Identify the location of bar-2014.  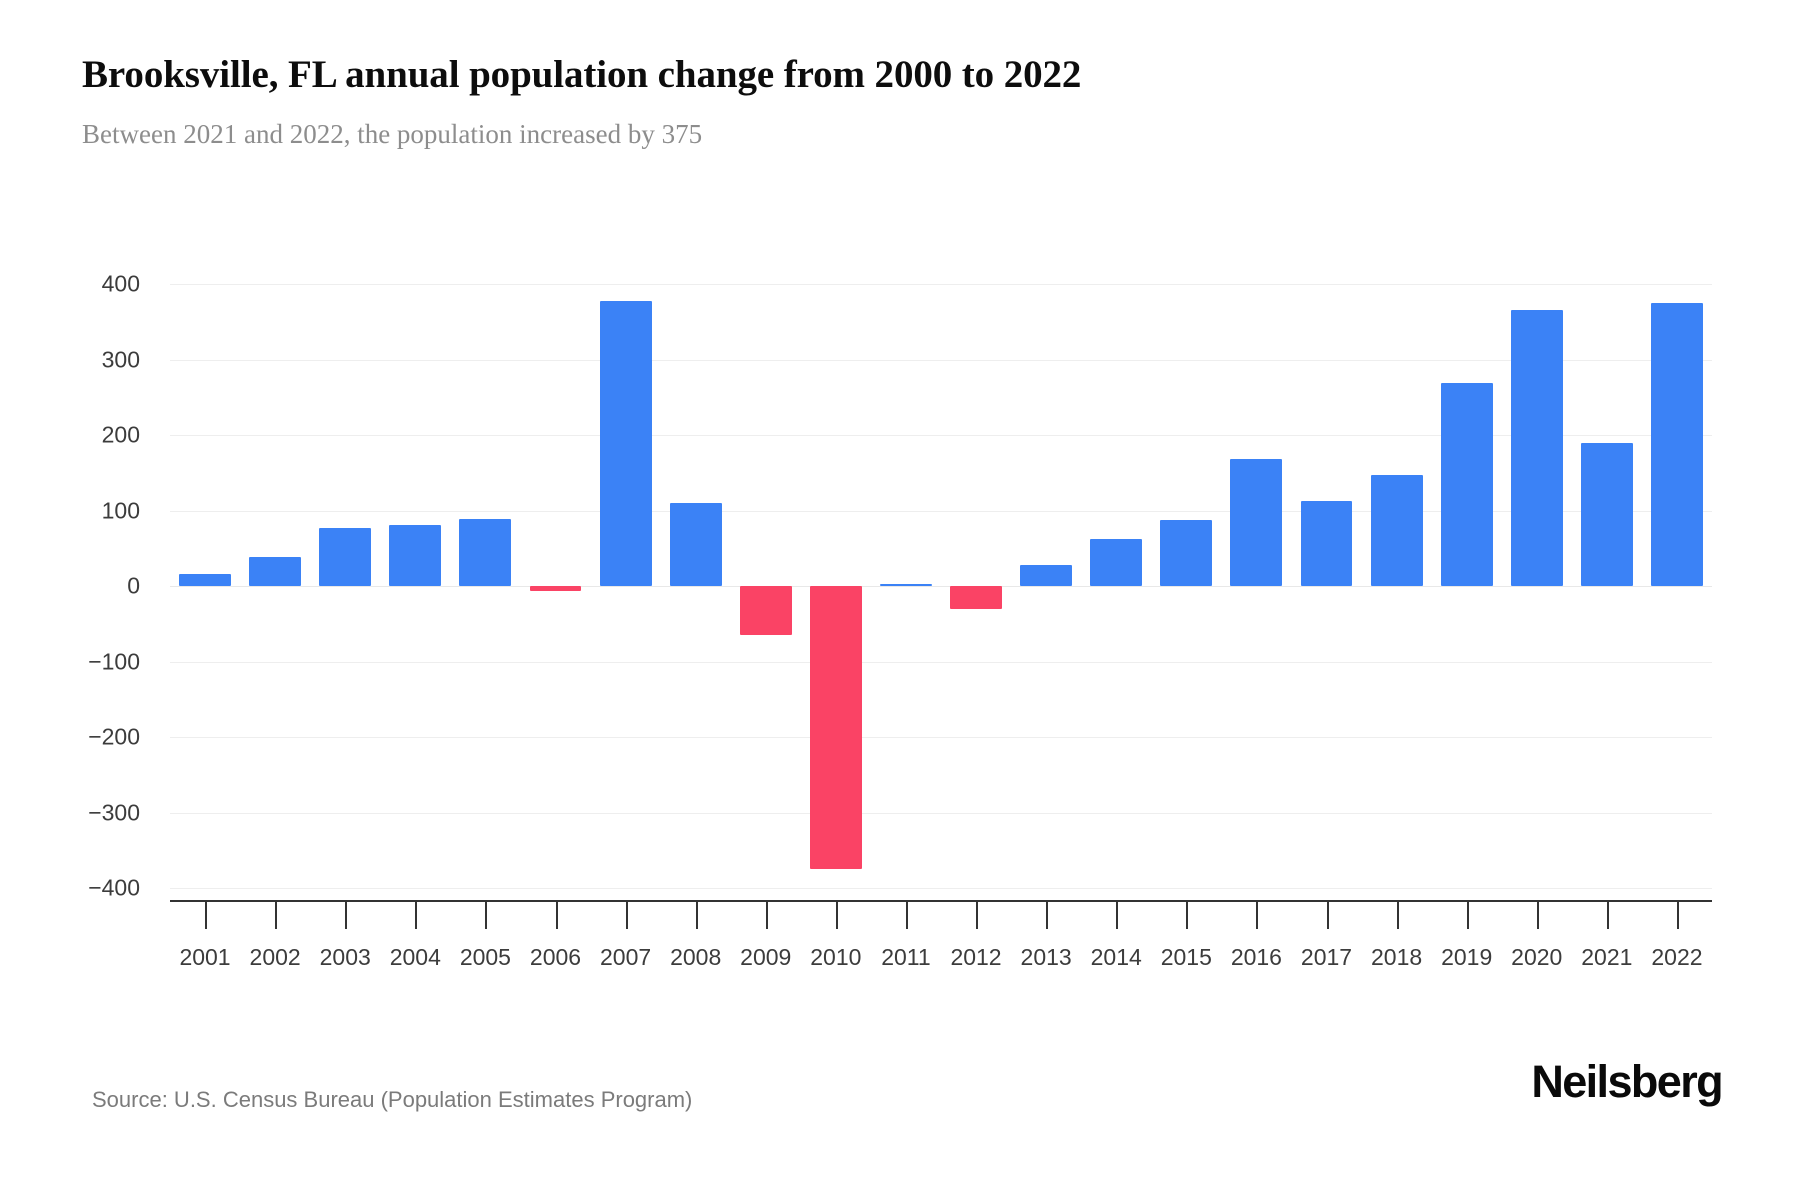
(1116, 562).